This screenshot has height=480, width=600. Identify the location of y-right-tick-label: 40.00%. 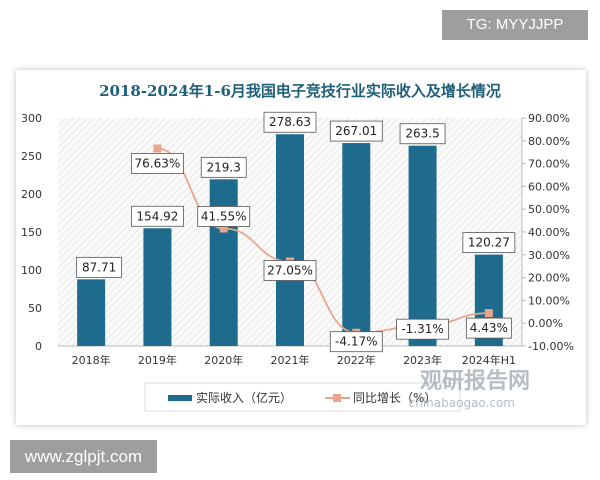
(549, 232).